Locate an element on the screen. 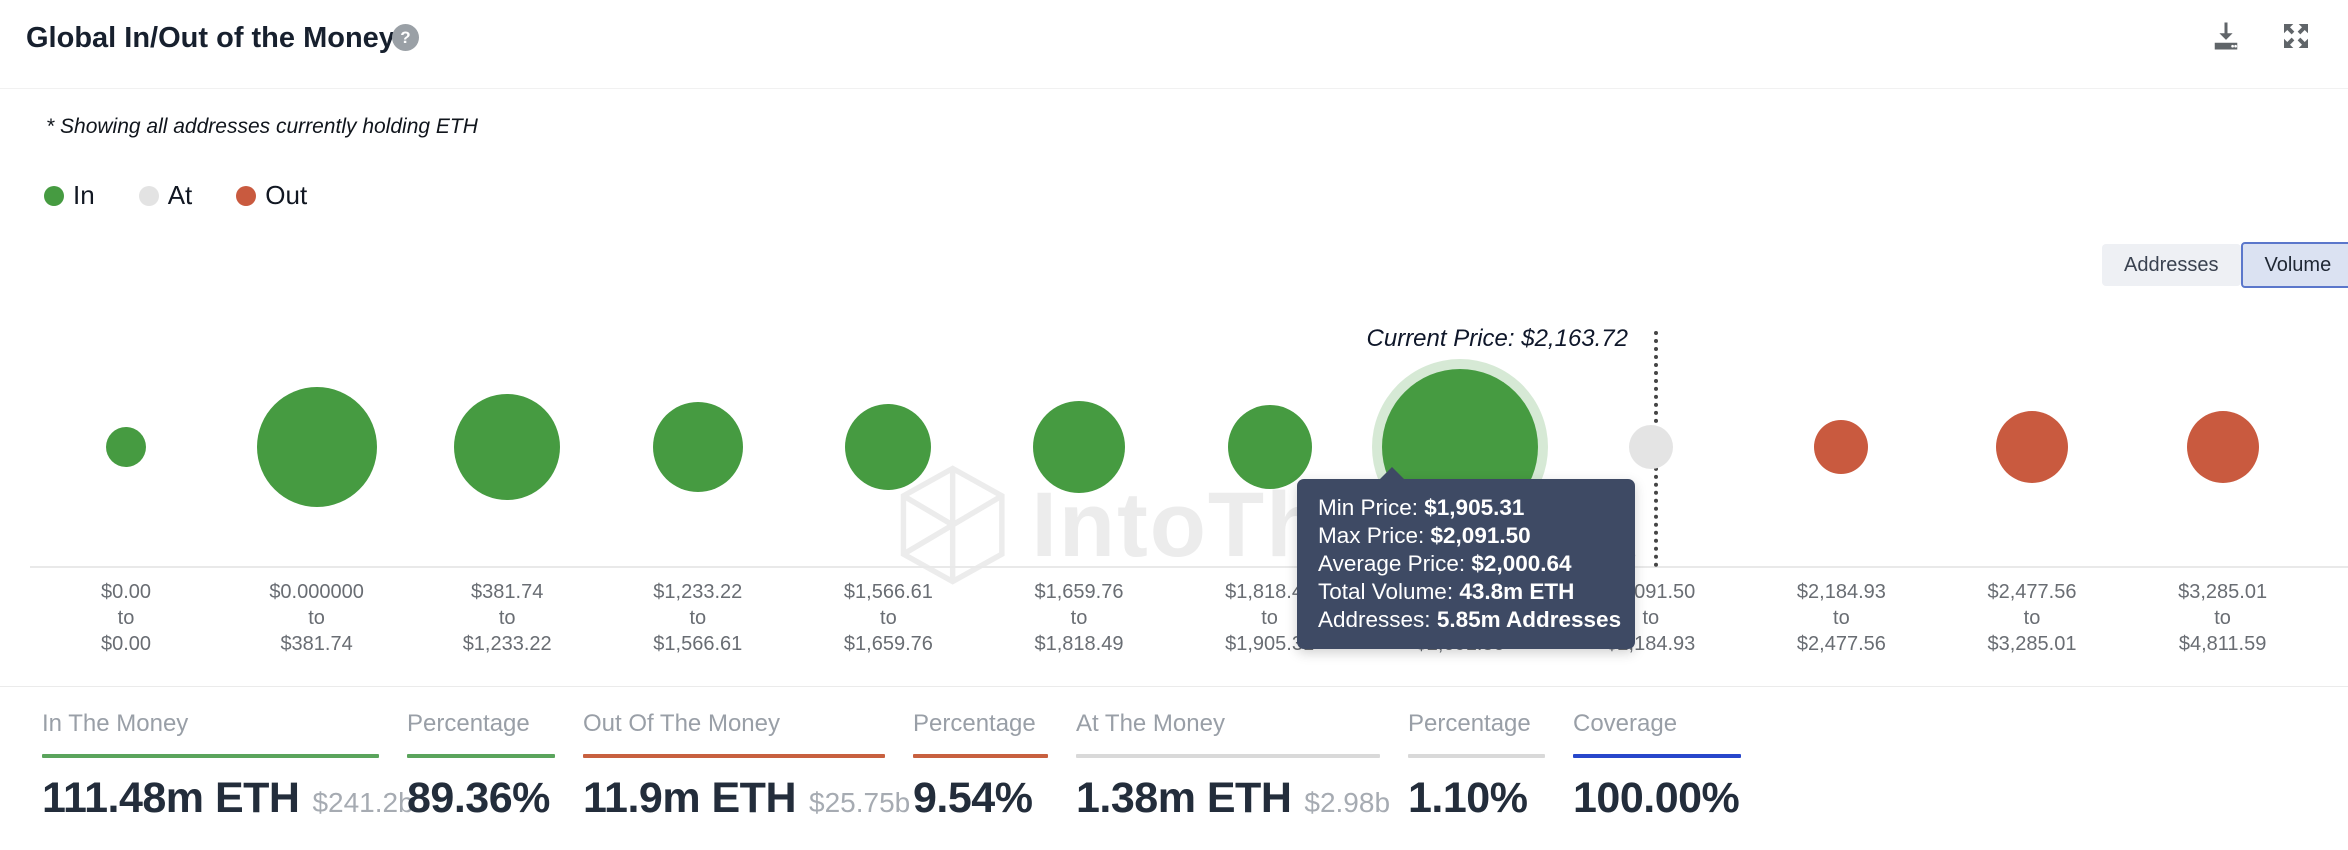 This screenshot has height=850, width=2348. legend-label: Out is located at coordinates (286, 195).